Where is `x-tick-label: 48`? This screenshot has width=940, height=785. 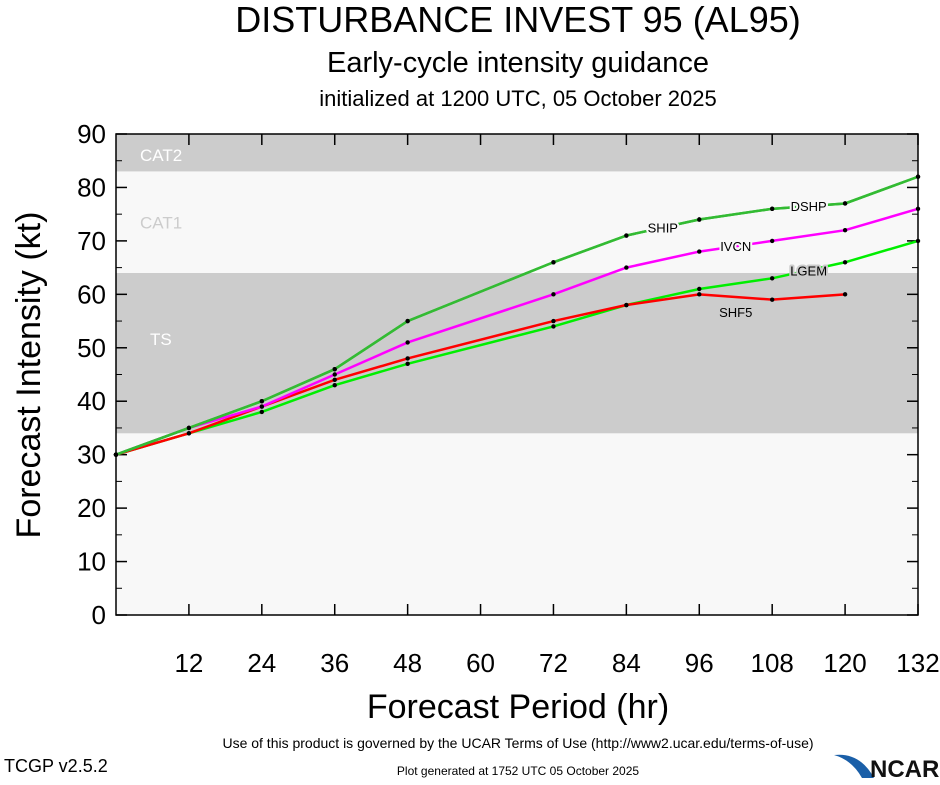
x-tick-label: 48 is located at coordinates (407, 663).